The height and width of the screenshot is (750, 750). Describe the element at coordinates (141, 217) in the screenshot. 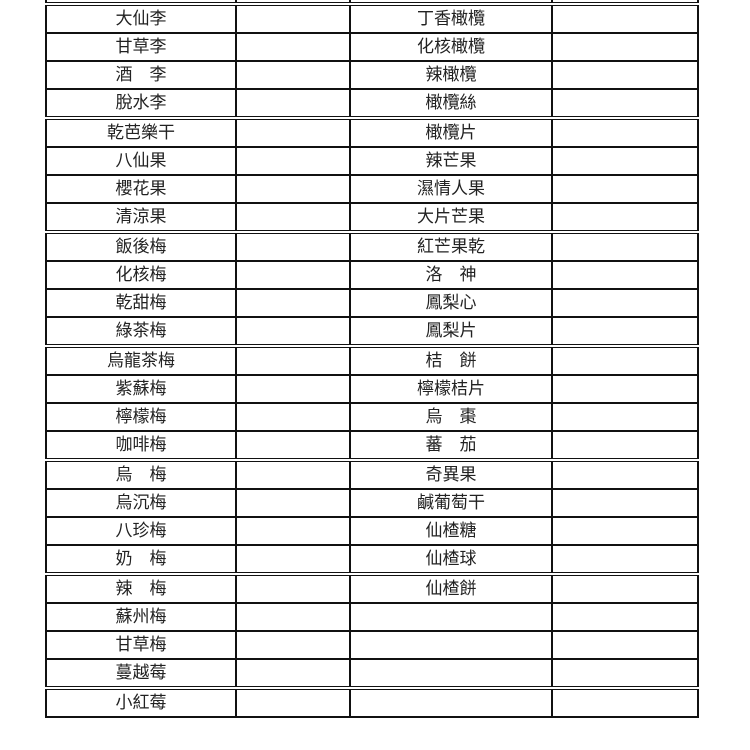

I see `item-name-cell: 清涼果` at that location.